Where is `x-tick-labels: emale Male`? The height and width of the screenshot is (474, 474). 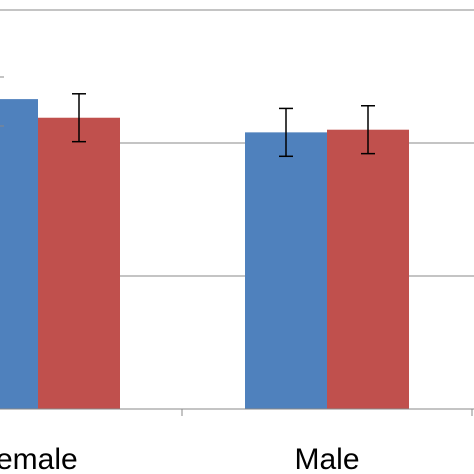
x-tick-labels: emale Male is located at coordinates (180, 458).